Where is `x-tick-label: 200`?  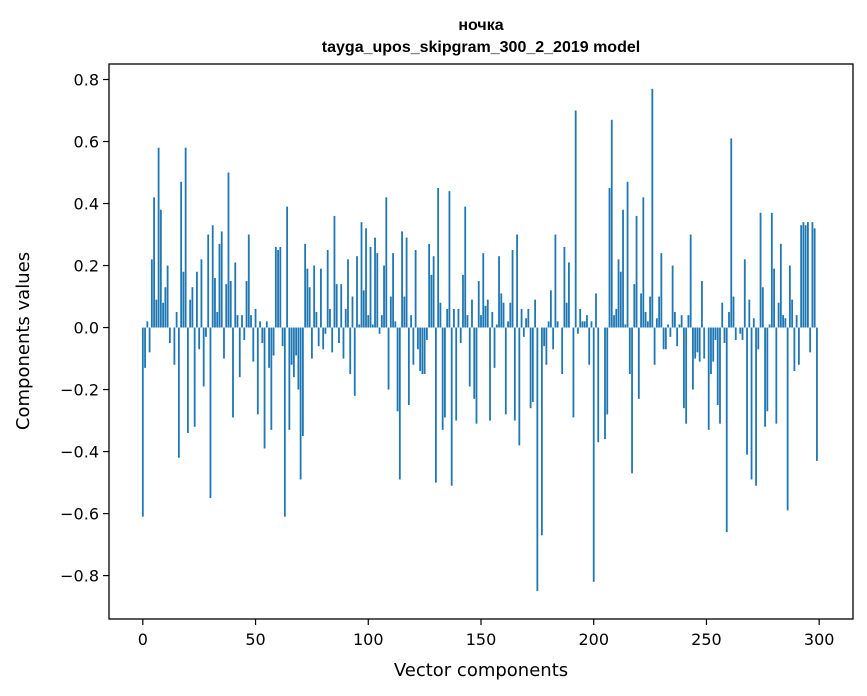 x-tick-label: 200 is located at coordinates (593, 639).